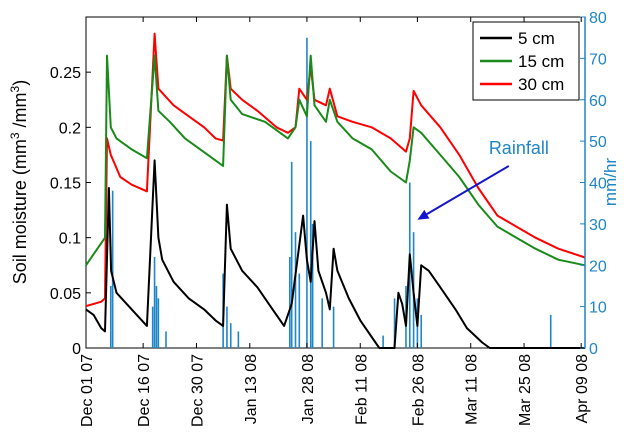 Image resolution: width=630 pixels, height=444 pixels. Describe the element at coordinates (598, 225) in the screenshot. I see `y2-tick-label: 30` at that location.